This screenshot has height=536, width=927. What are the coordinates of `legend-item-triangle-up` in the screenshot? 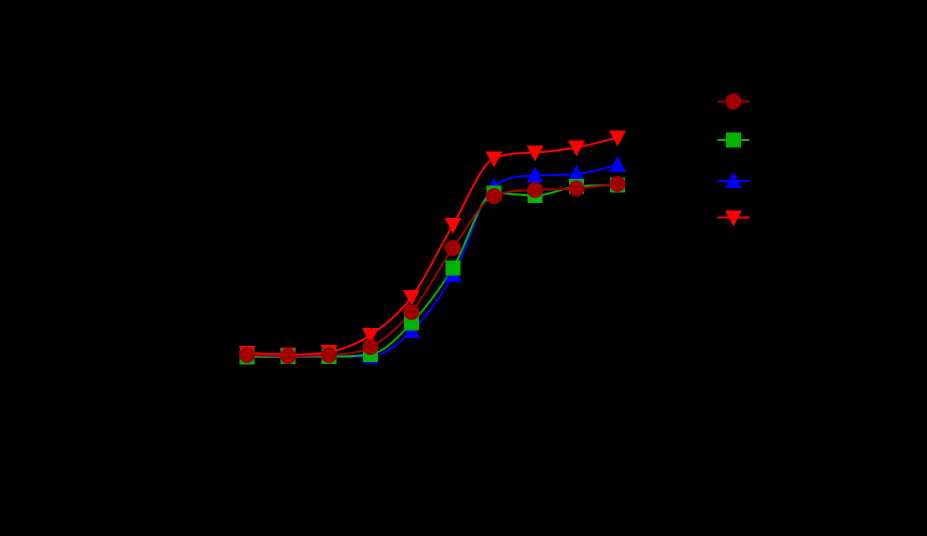 It's located at (733, 180).